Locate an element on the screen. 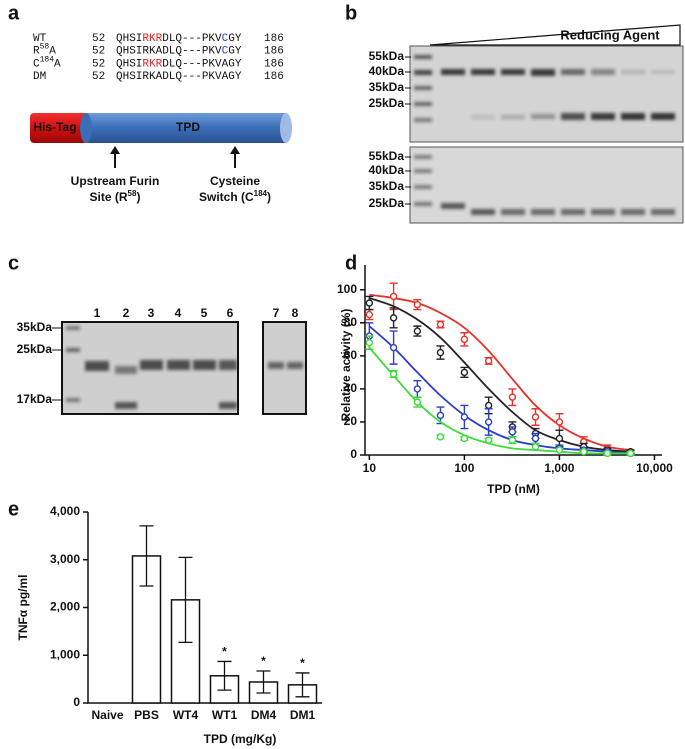 The height and width of the screenshot is (749, 685). x-tick-label: DM1 is located at coordinates (303, 715).